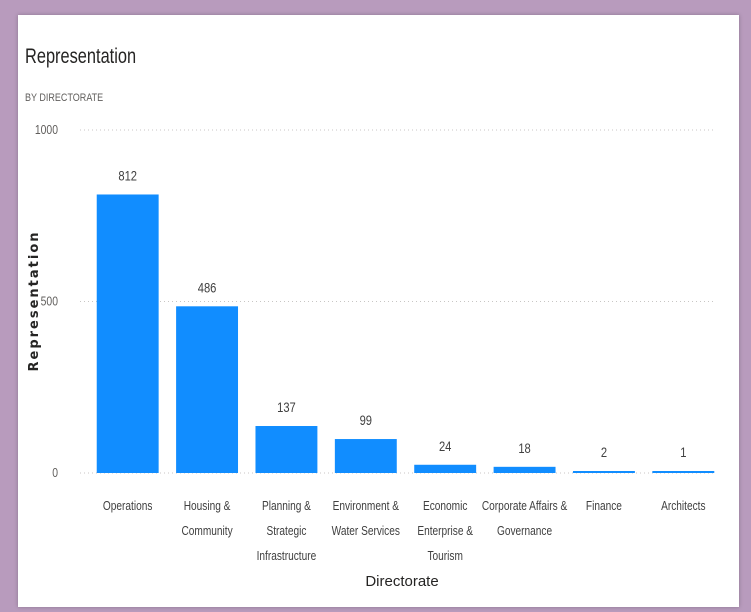 The width and height of the screenshot is (751, 612). I want to click on y-tick-label: 1000, so click(47, 130).